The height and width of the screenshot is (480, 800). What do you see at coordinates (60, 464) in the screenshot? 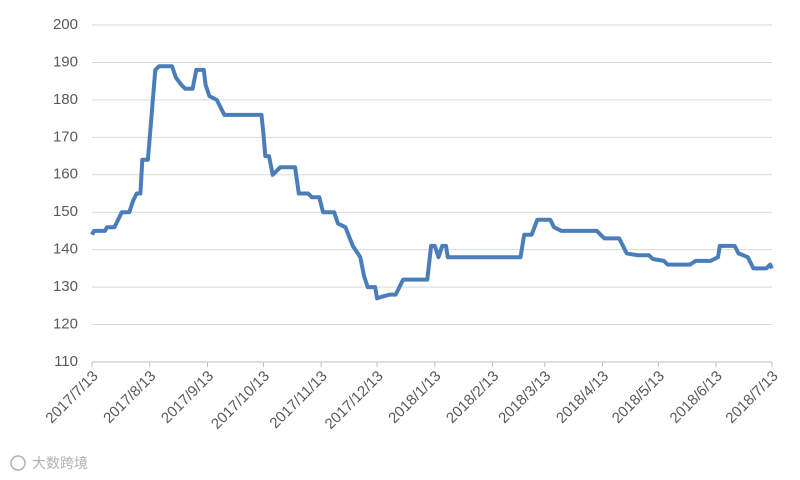
I see `watermark: 大数跨境` at bounding box center [60, 464].